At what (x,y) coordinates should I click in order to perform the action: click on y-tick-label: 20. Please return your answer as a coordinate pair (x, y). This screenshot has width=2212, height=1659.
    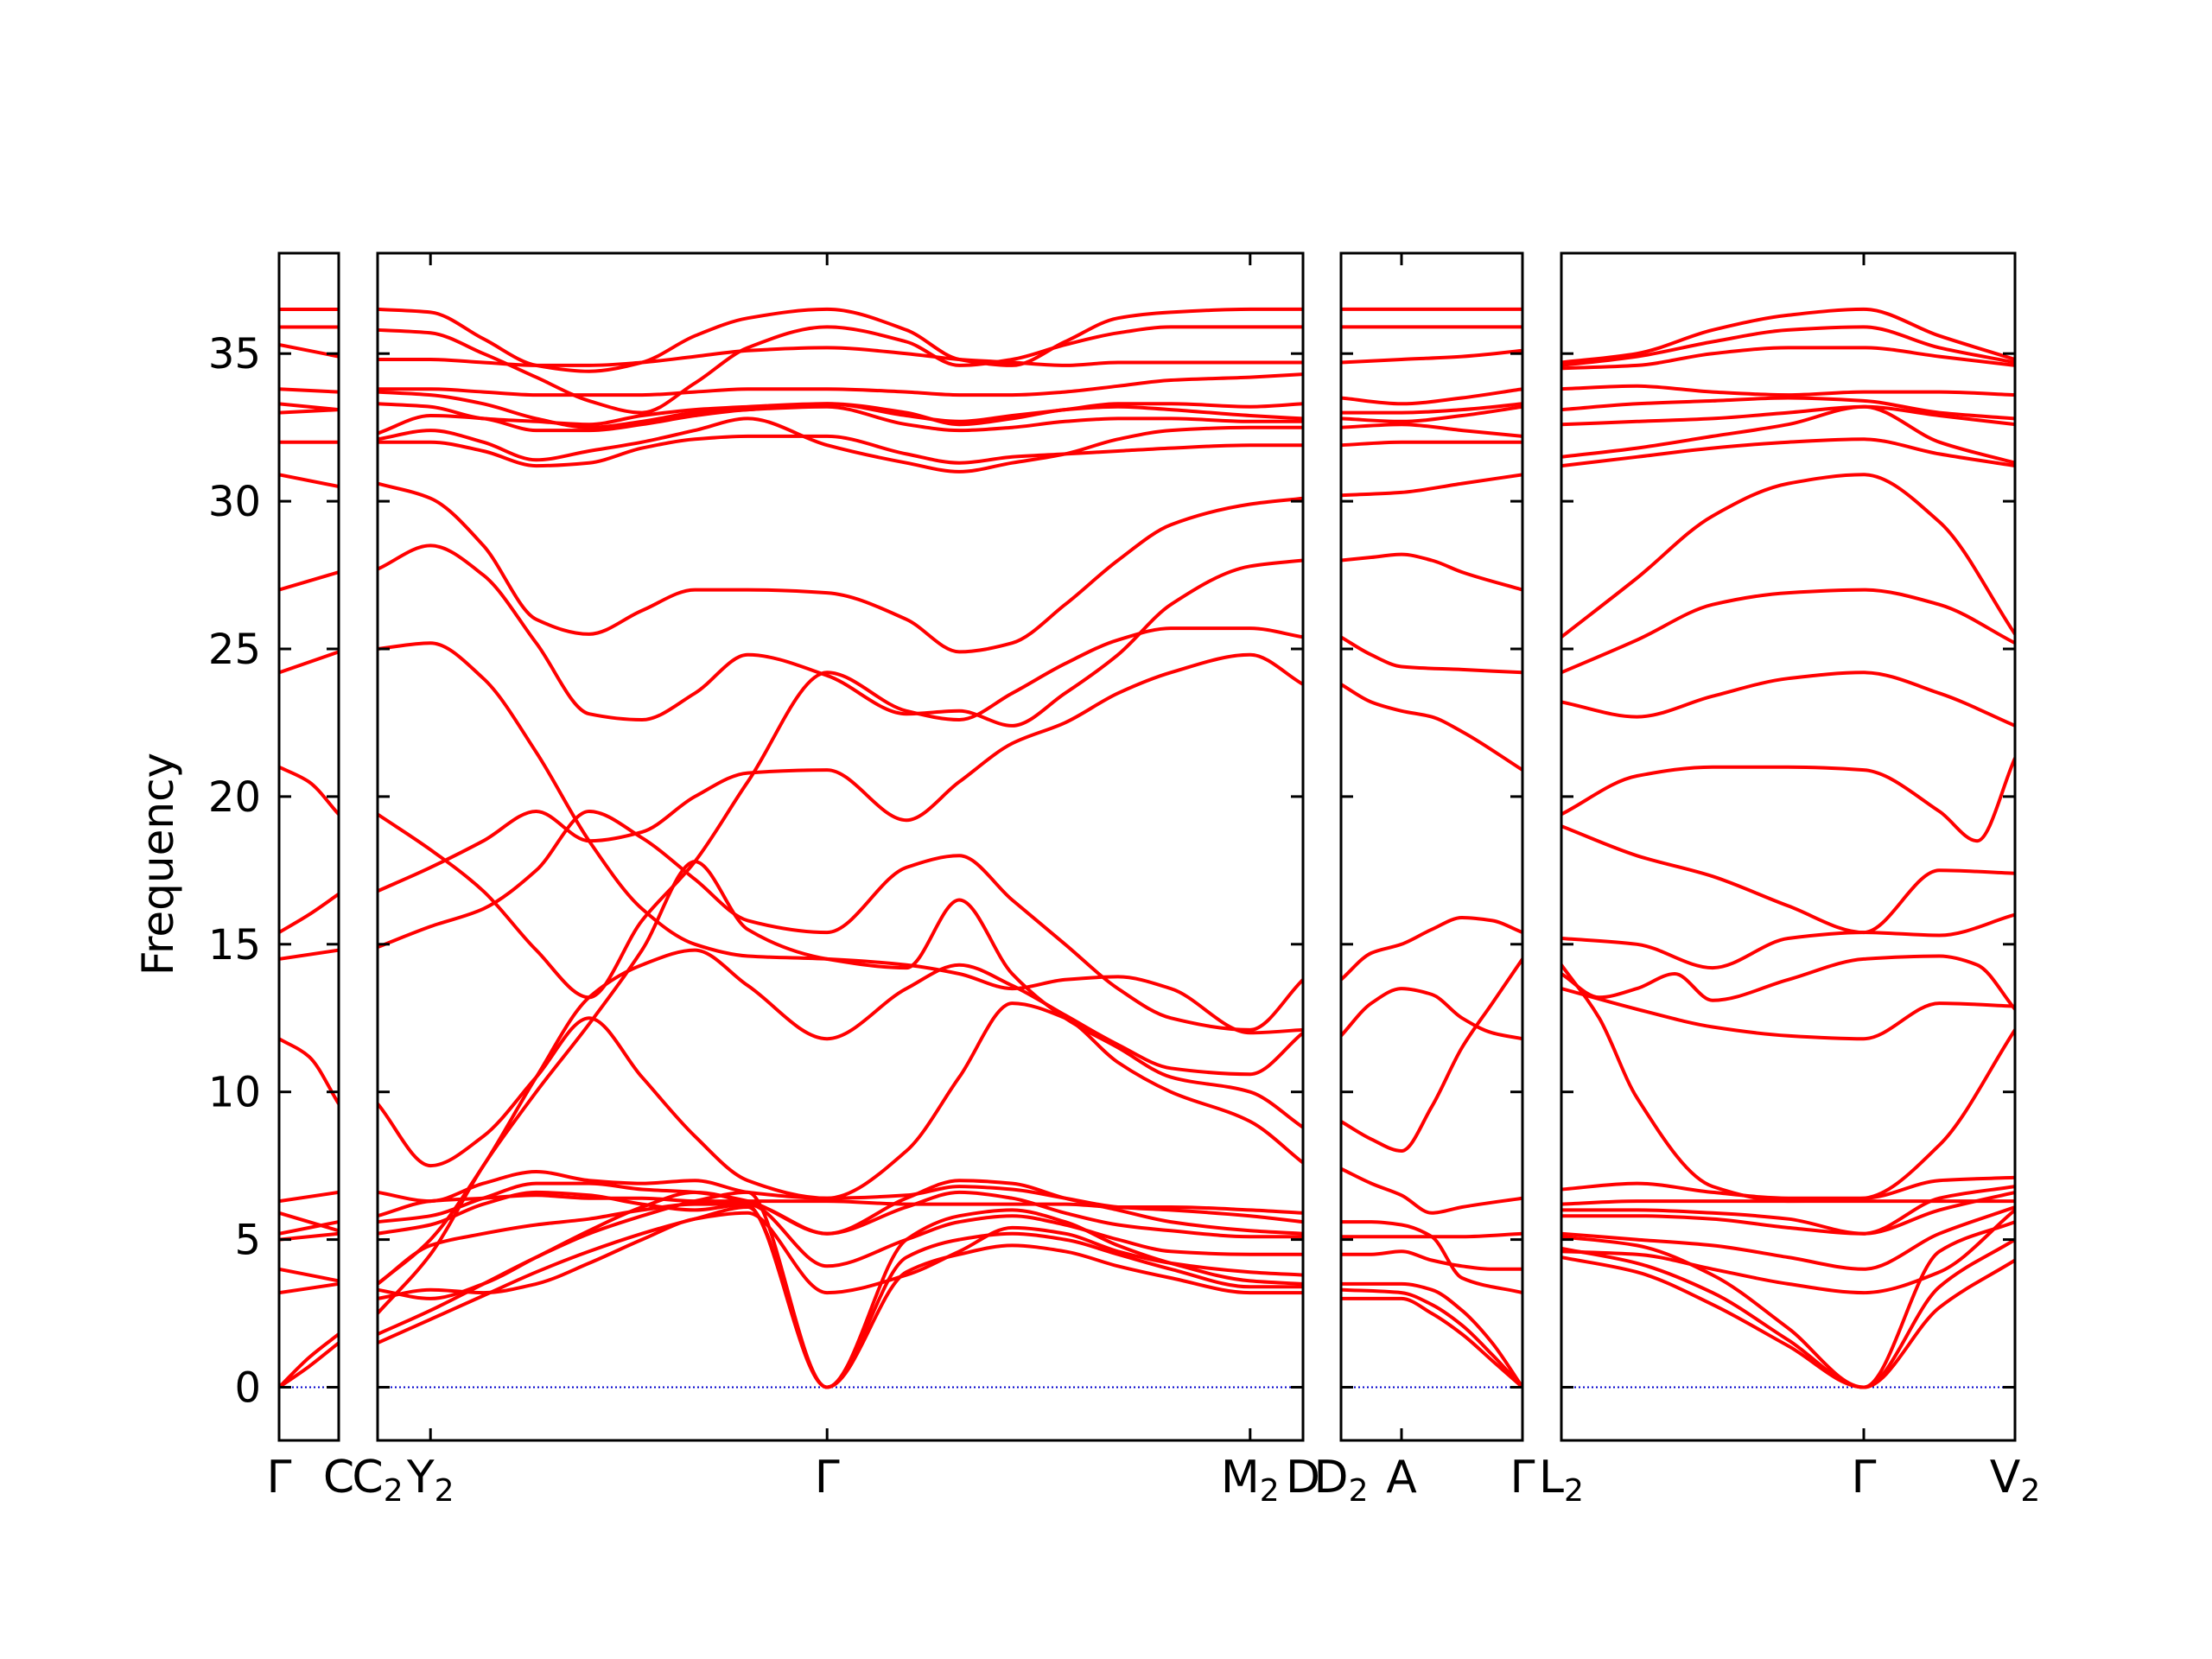
    Looking at the image, I should click on (234, 797).